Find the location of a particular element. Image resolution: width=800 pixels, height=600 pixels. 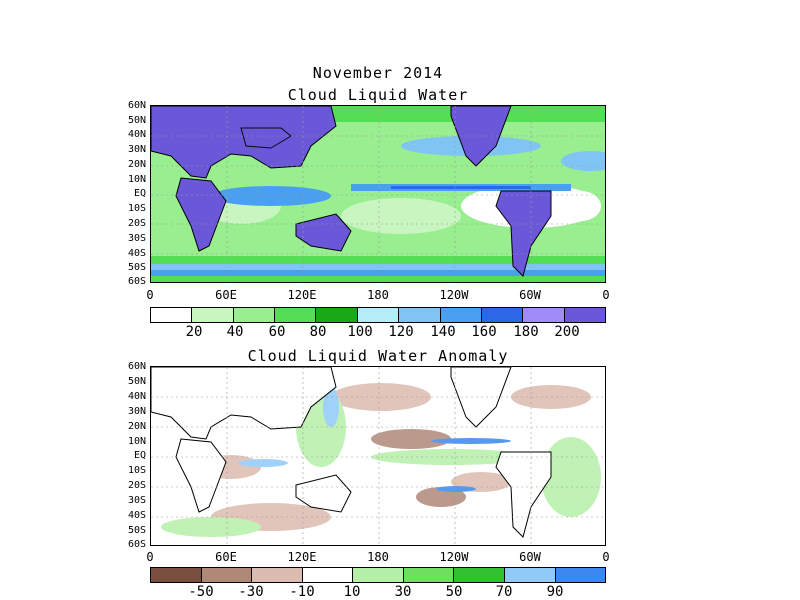

top-lat-label: 10S is located at coordinates (136, 208).